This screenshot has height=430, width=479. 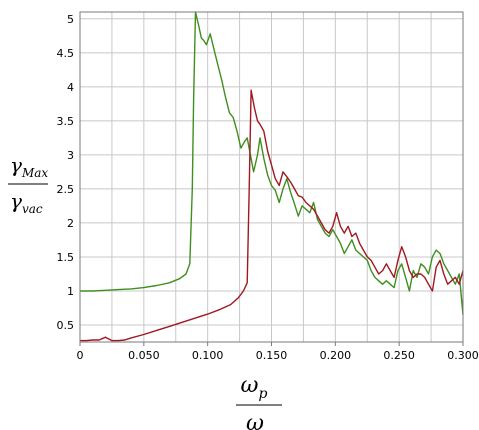 I want to click on x-axis-label: ωp ω, so click(x=259, y=401).